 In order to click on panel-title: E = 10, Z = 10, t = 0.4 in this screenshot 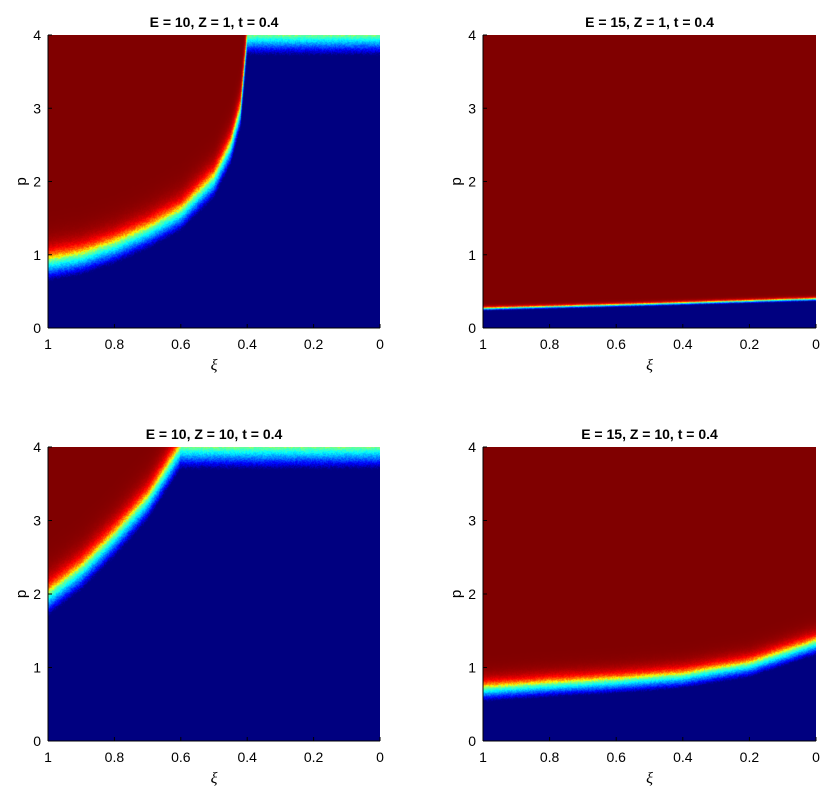, I will do `click(214, 434)`.